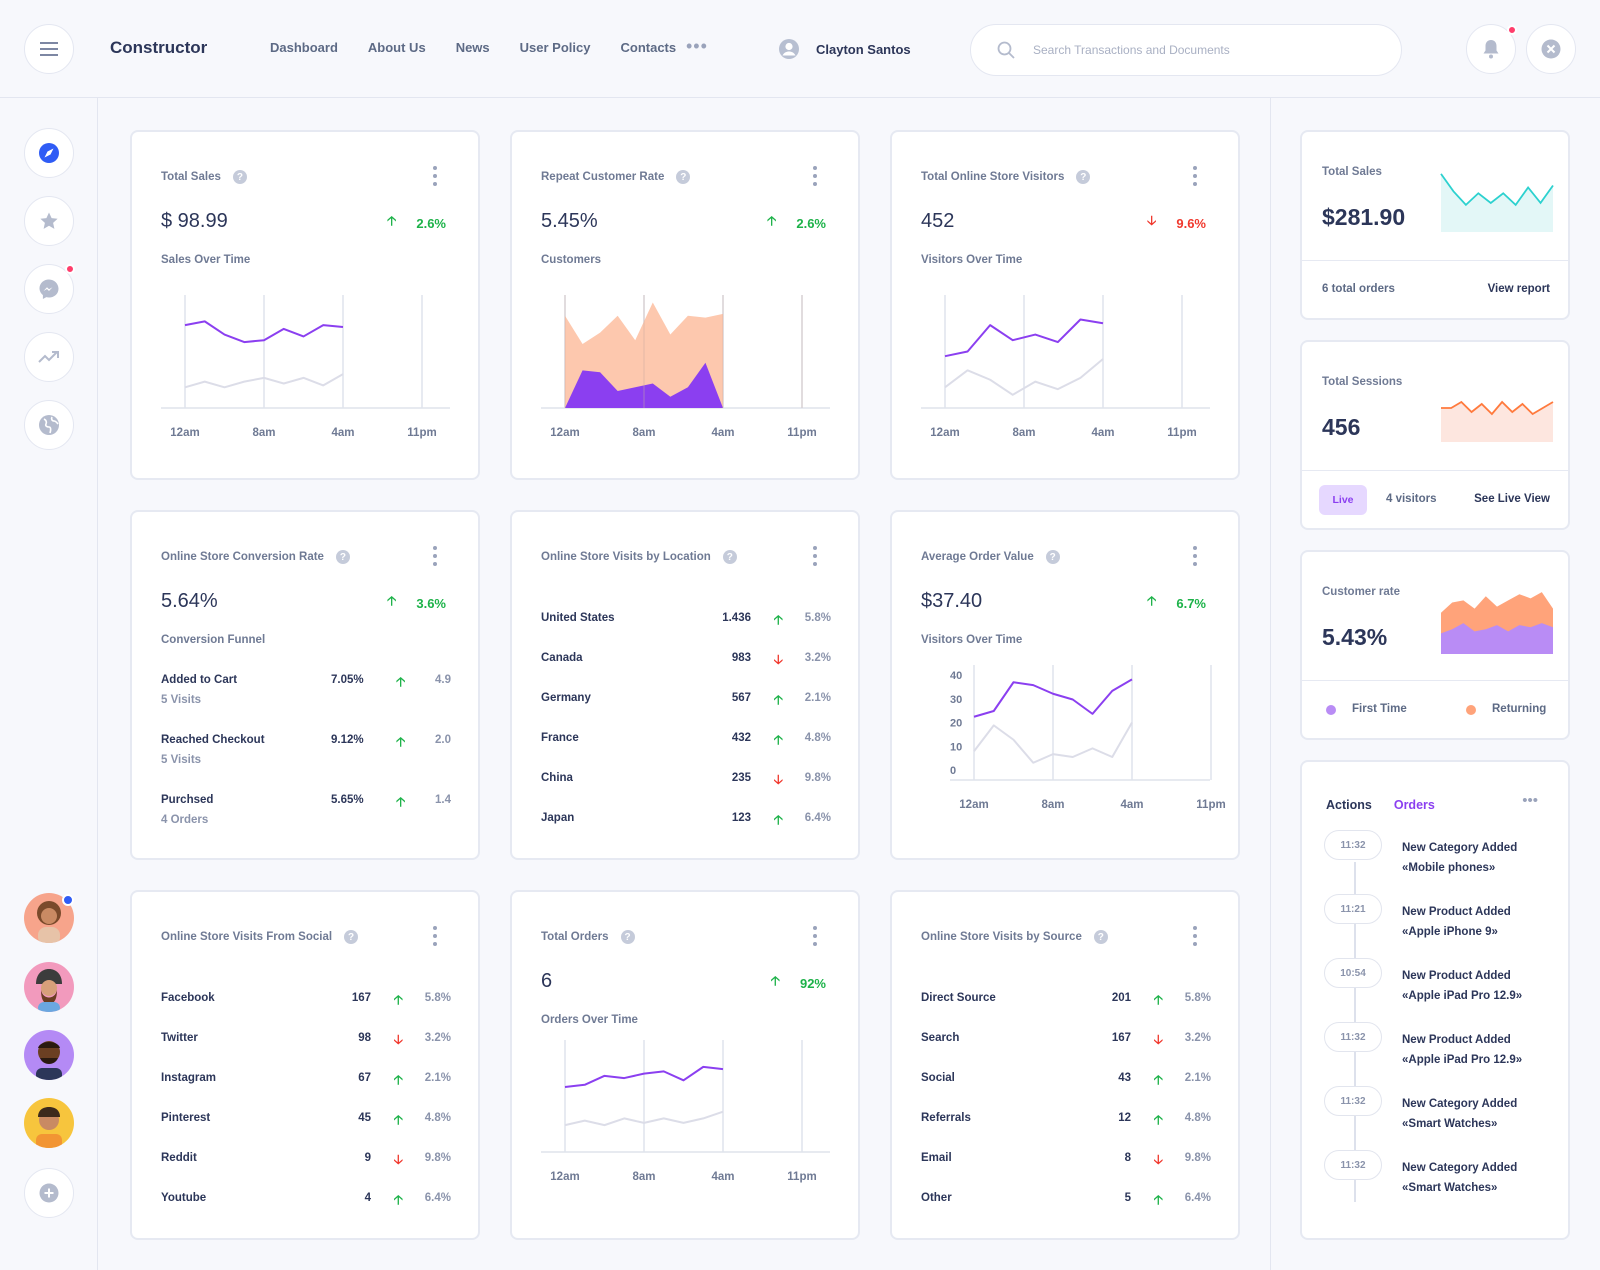  Describe the element at coordinates (342, 433) in the screenshot. I see `x-tick-label: 4am` at that location.